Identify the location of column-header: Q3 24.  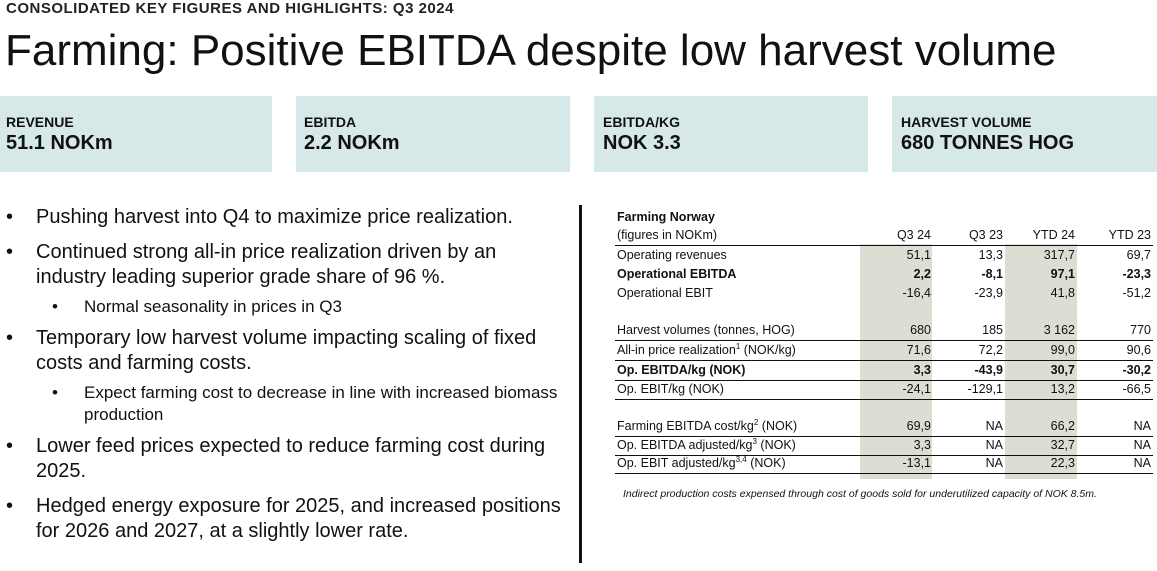
(913, 235).